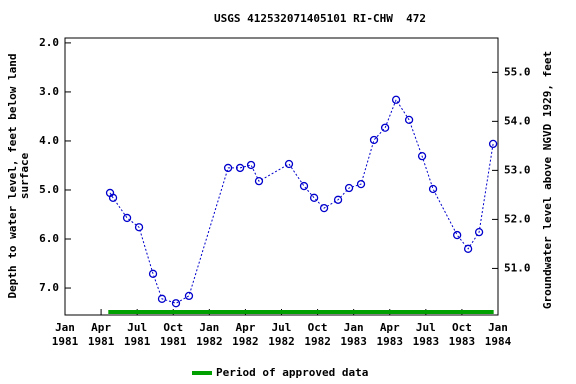 The width and height of the screenshot is (576, 384). I want to click on x-tick-label: Jul 1982, so click(281, 334).